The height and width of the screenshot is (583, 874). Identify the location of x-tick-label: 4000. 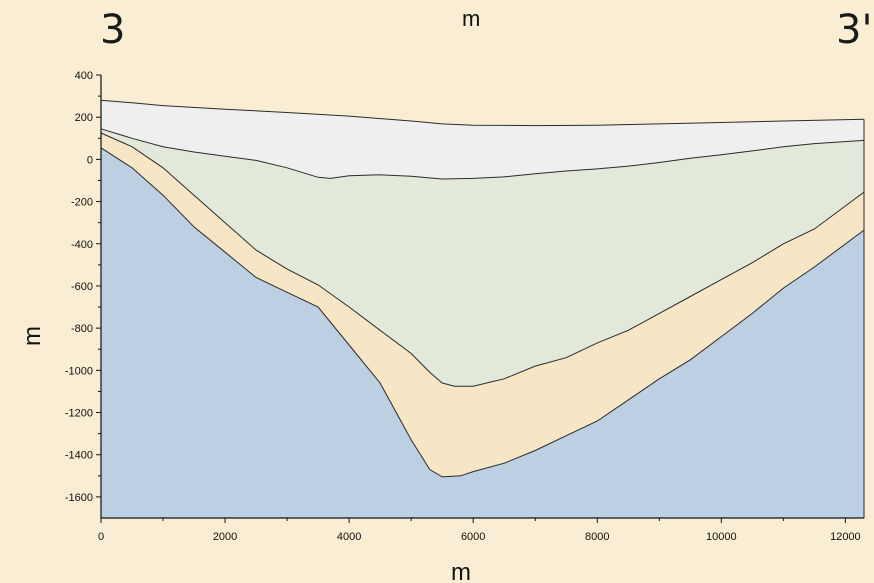
(349, 537).